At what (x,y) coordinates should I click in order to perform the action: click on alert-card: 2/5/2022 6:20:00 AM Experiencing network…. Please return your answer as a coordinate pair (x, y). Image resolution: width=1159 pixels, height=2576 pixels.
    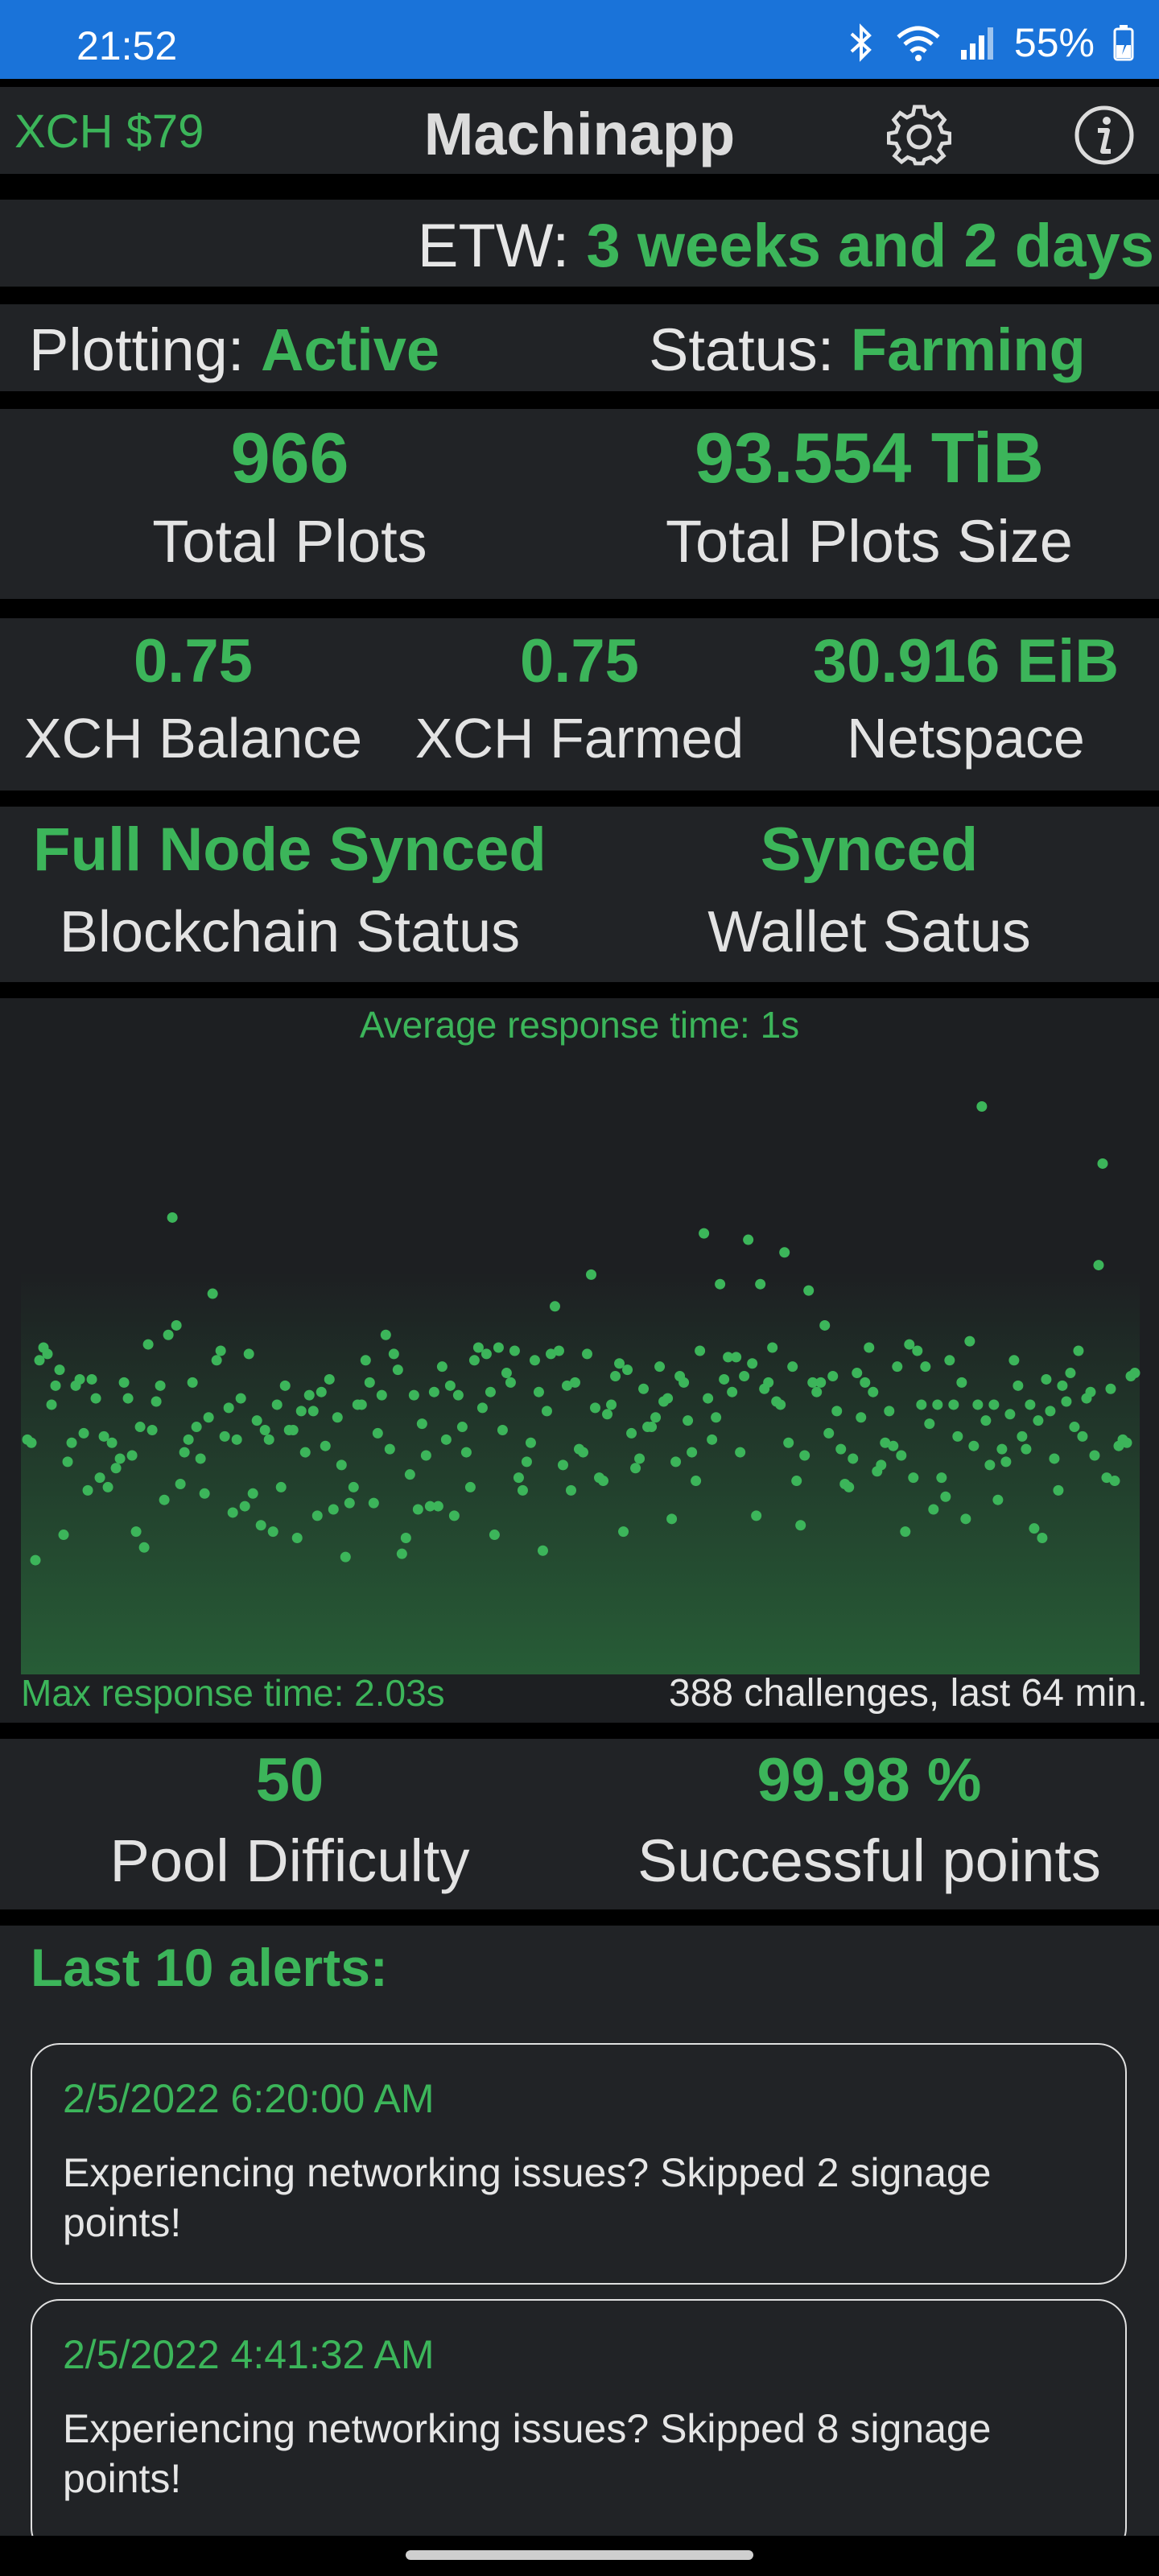
    Looking at the image, I should click on (579, 2164).